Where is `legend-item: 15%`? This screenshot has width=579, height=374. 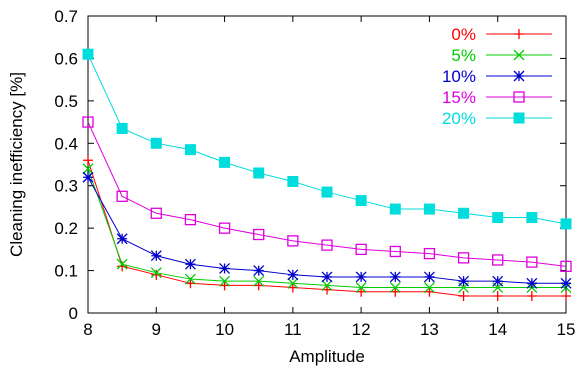
legend-item: 15% is located at coordinates (497, 97).